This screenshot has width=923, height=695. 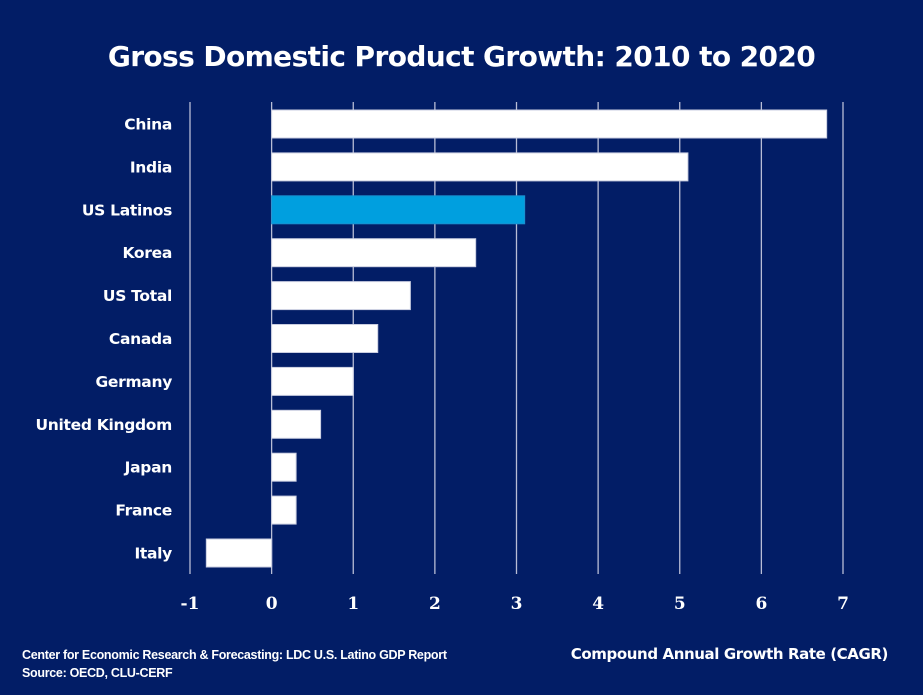 I want to click on bar-france, so click(x=284, y=510).